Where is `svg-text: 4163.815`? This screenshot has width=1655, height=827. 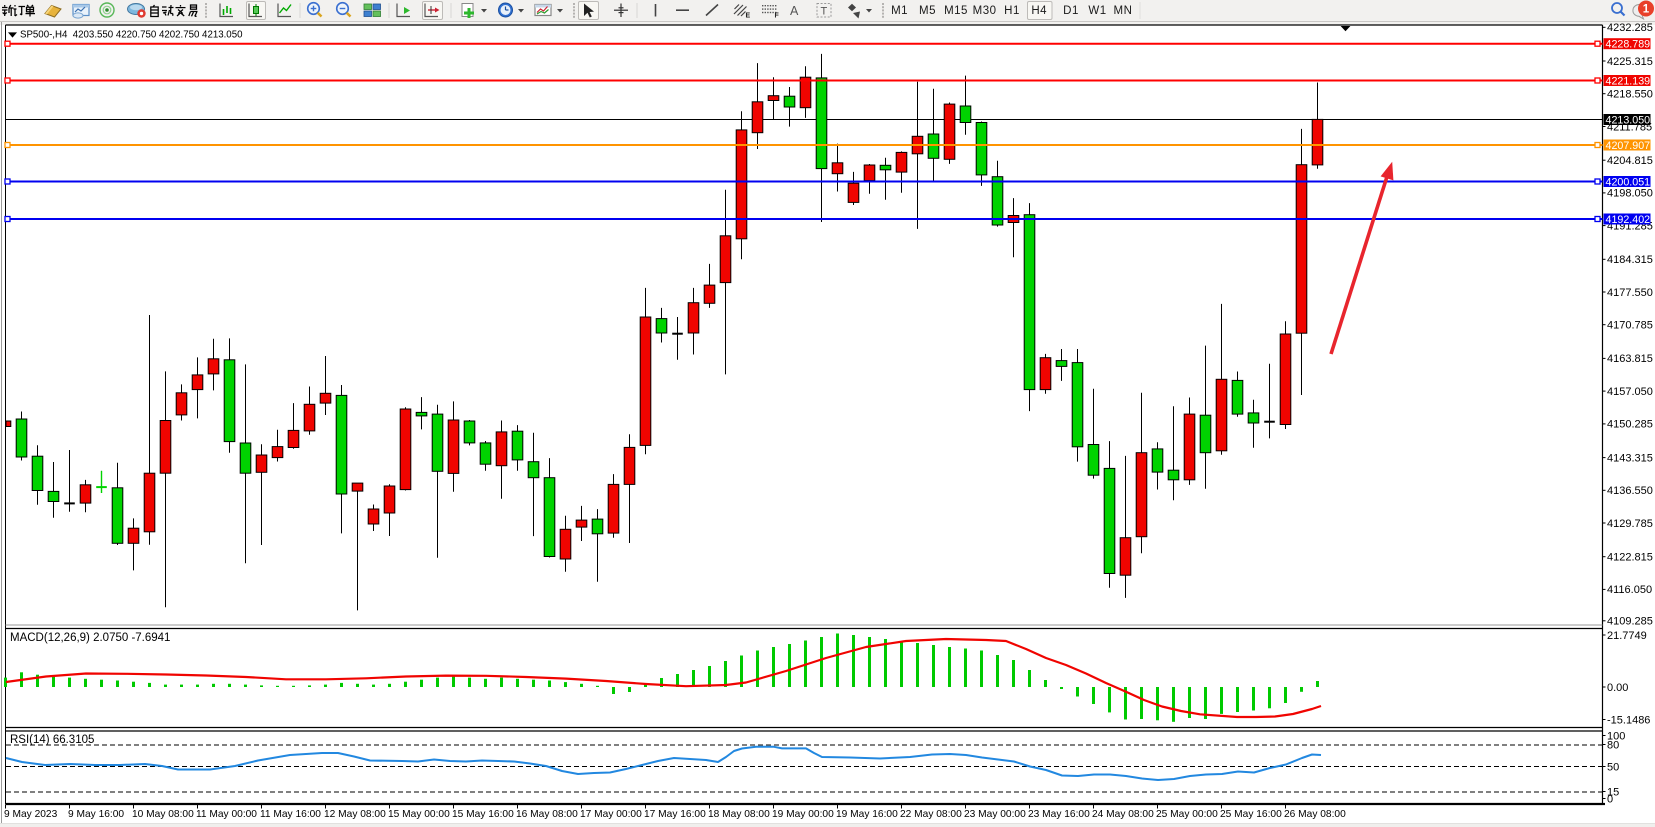
svg-text: 4163.815 is located at coordinates (1630, 359).